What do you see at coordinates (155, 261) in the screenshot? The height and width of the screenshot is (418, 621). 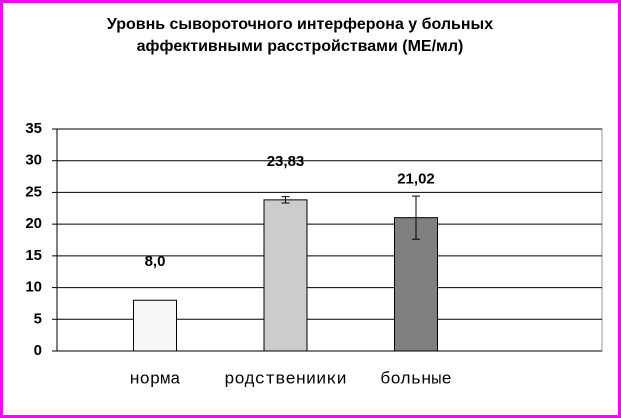 I see `value-label: 8,0` at bounding box center [155, 261].